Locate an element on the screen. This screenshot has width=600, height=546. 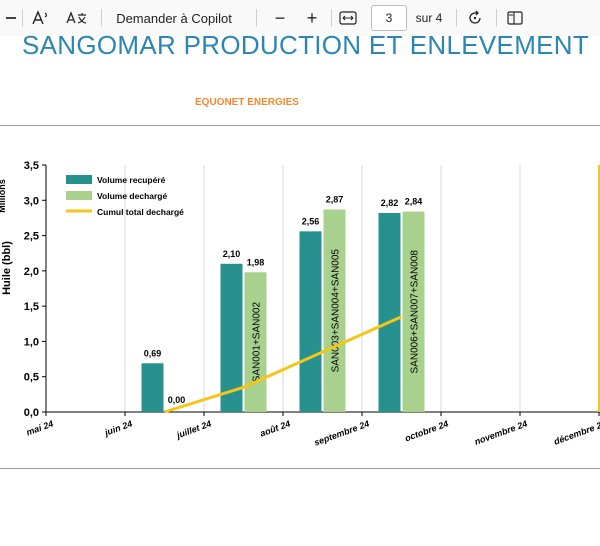
translate-icon is located at coordinates (76, 17).